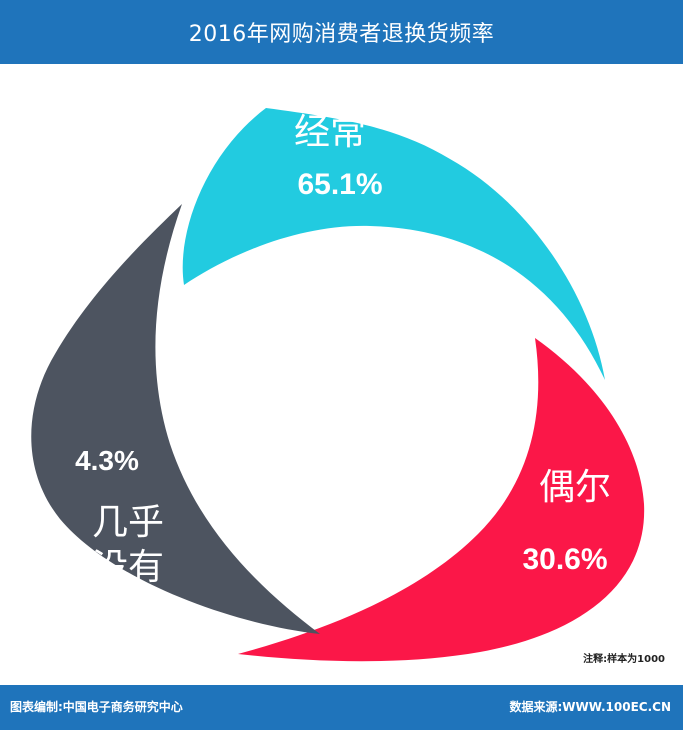 This screenshot has width=683, height=730. What do you see at coordinates (128, 567) in the screenshot?
I see `label-almost-never-line2: 没有` at bounding box center [128, 567].